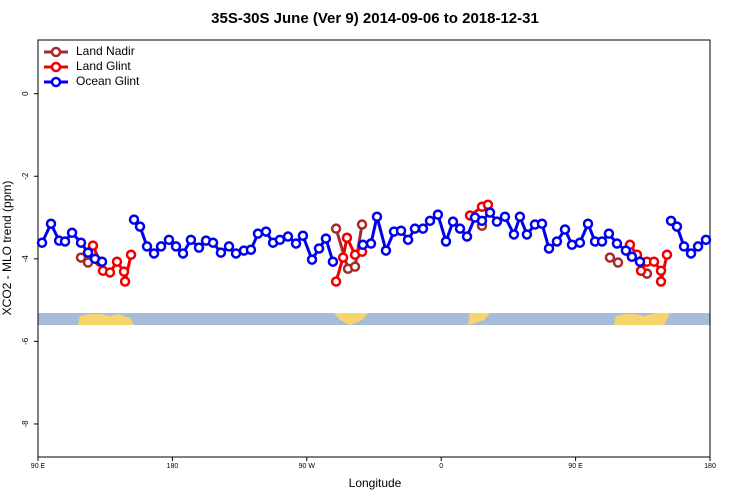 The height and width of the screenshot is (500, 750). Describe the element at coordinates (25, 424) in the screenshot. I see `y-tick-label: -8` at that location.